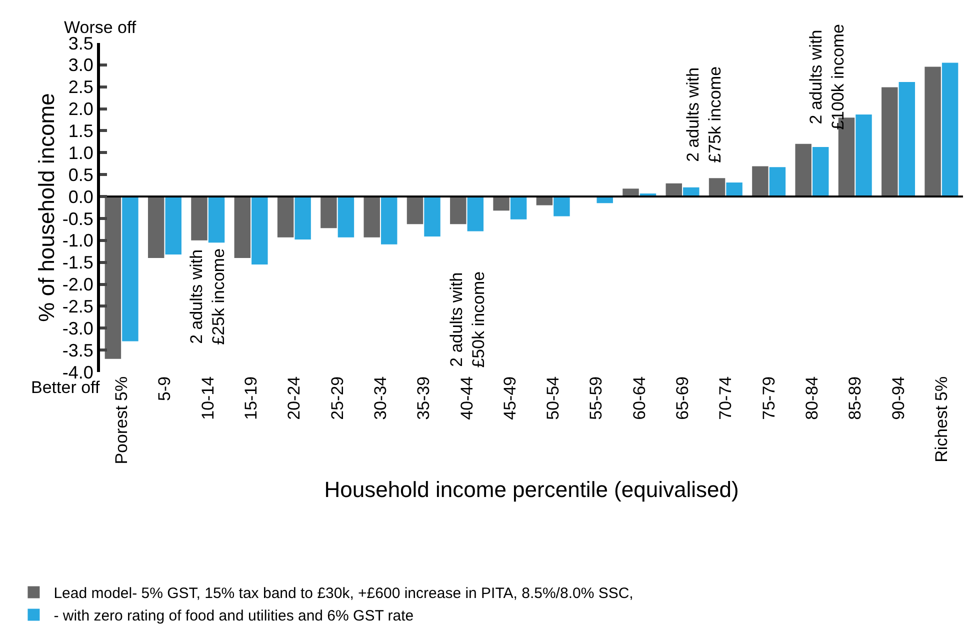 Image resolution: width=968 pixels, height=637 pixels. Describe the element at coordinates (81, 131) in the screenshot. I see `y-tick-label: 1.5` at that location.